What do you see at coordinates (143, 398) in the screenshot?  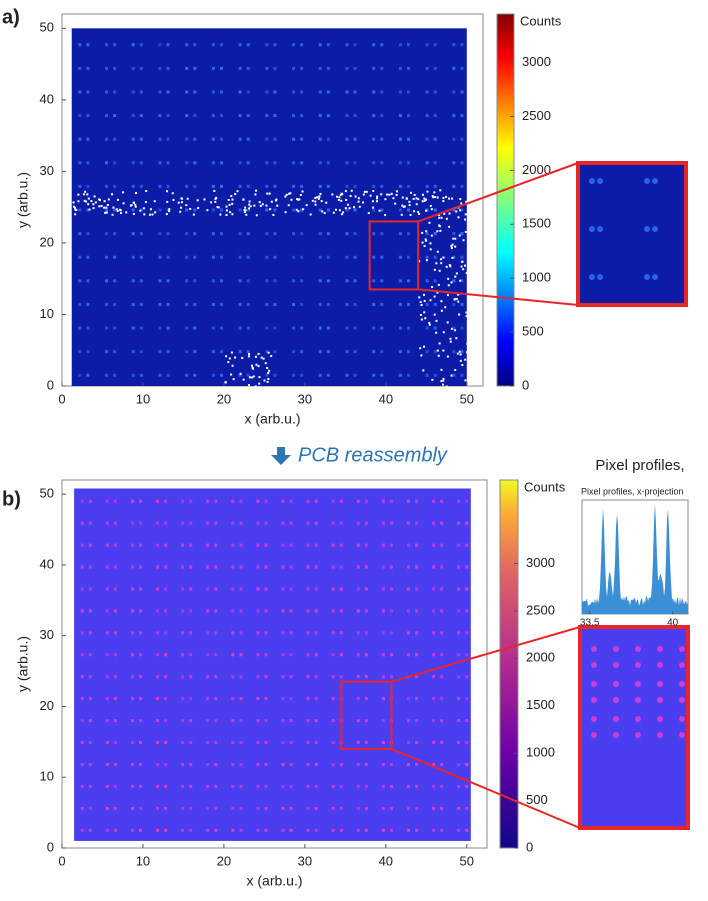 I see `x-tick-label: 10` at bounding box center [143, 398].